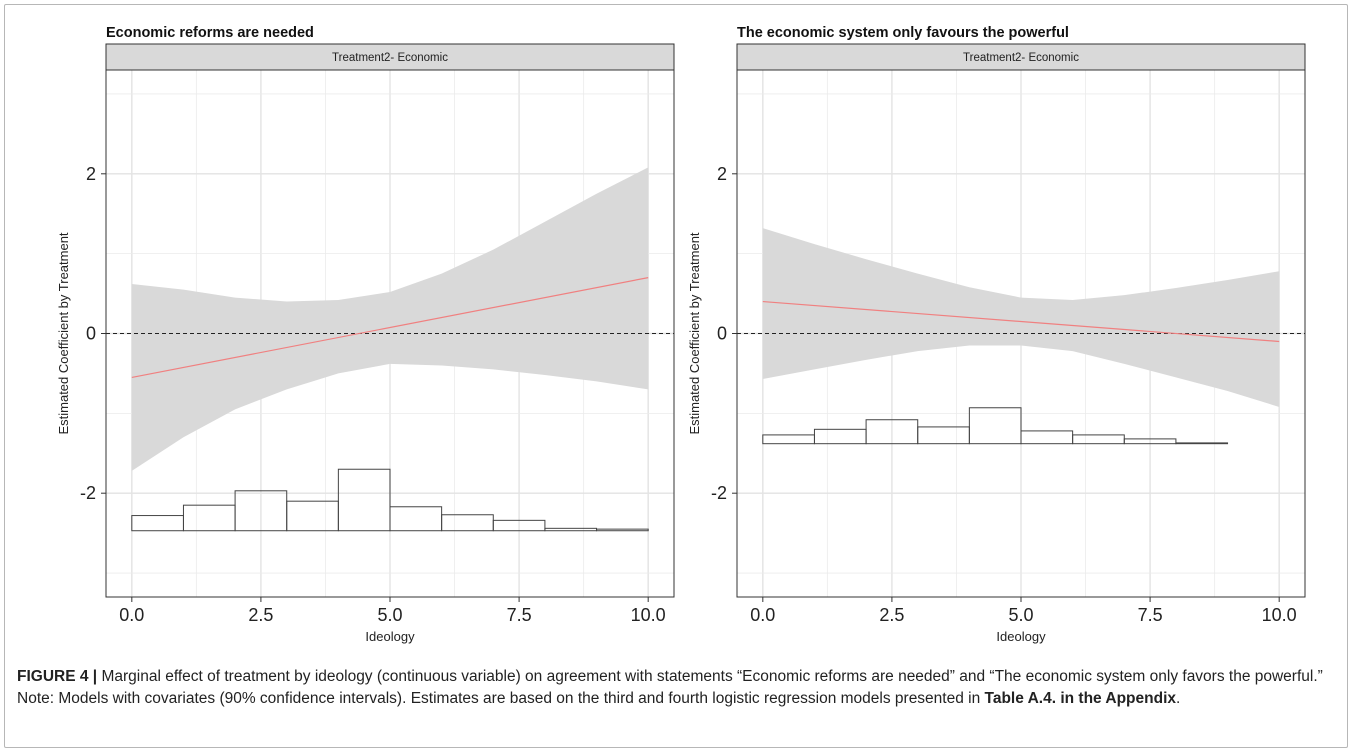  What do you see at coordinates (694, 333) in the screenshot?
I see `panel2-y-axis-title: Estimated Coefficient by Treatment` at bounding box center [694, 333].